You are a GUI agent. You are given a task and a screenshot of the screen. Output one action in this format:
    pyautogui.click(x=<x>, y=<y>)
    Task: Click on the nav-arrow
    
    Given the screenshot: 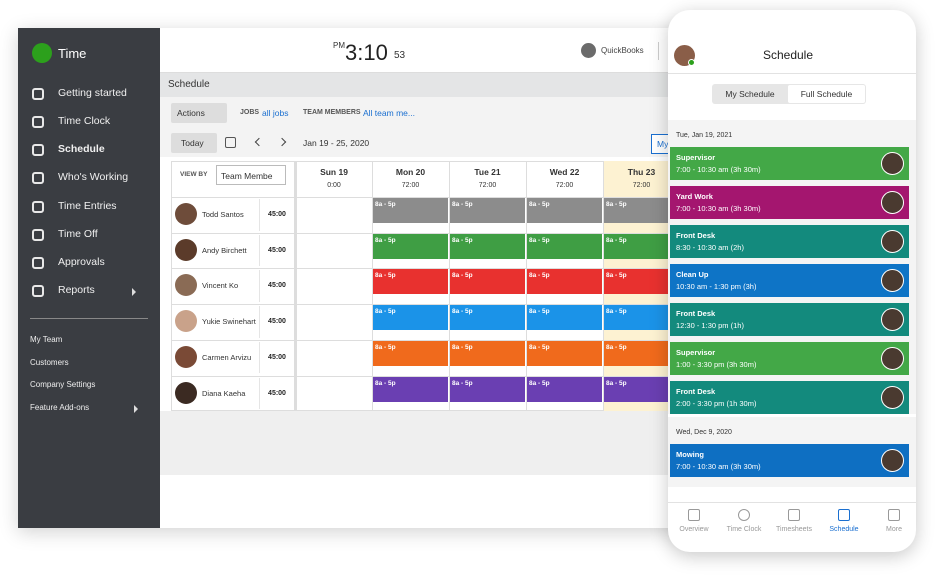 What is the action you would take?
    pyautogui.click(x=134, y=292)
    